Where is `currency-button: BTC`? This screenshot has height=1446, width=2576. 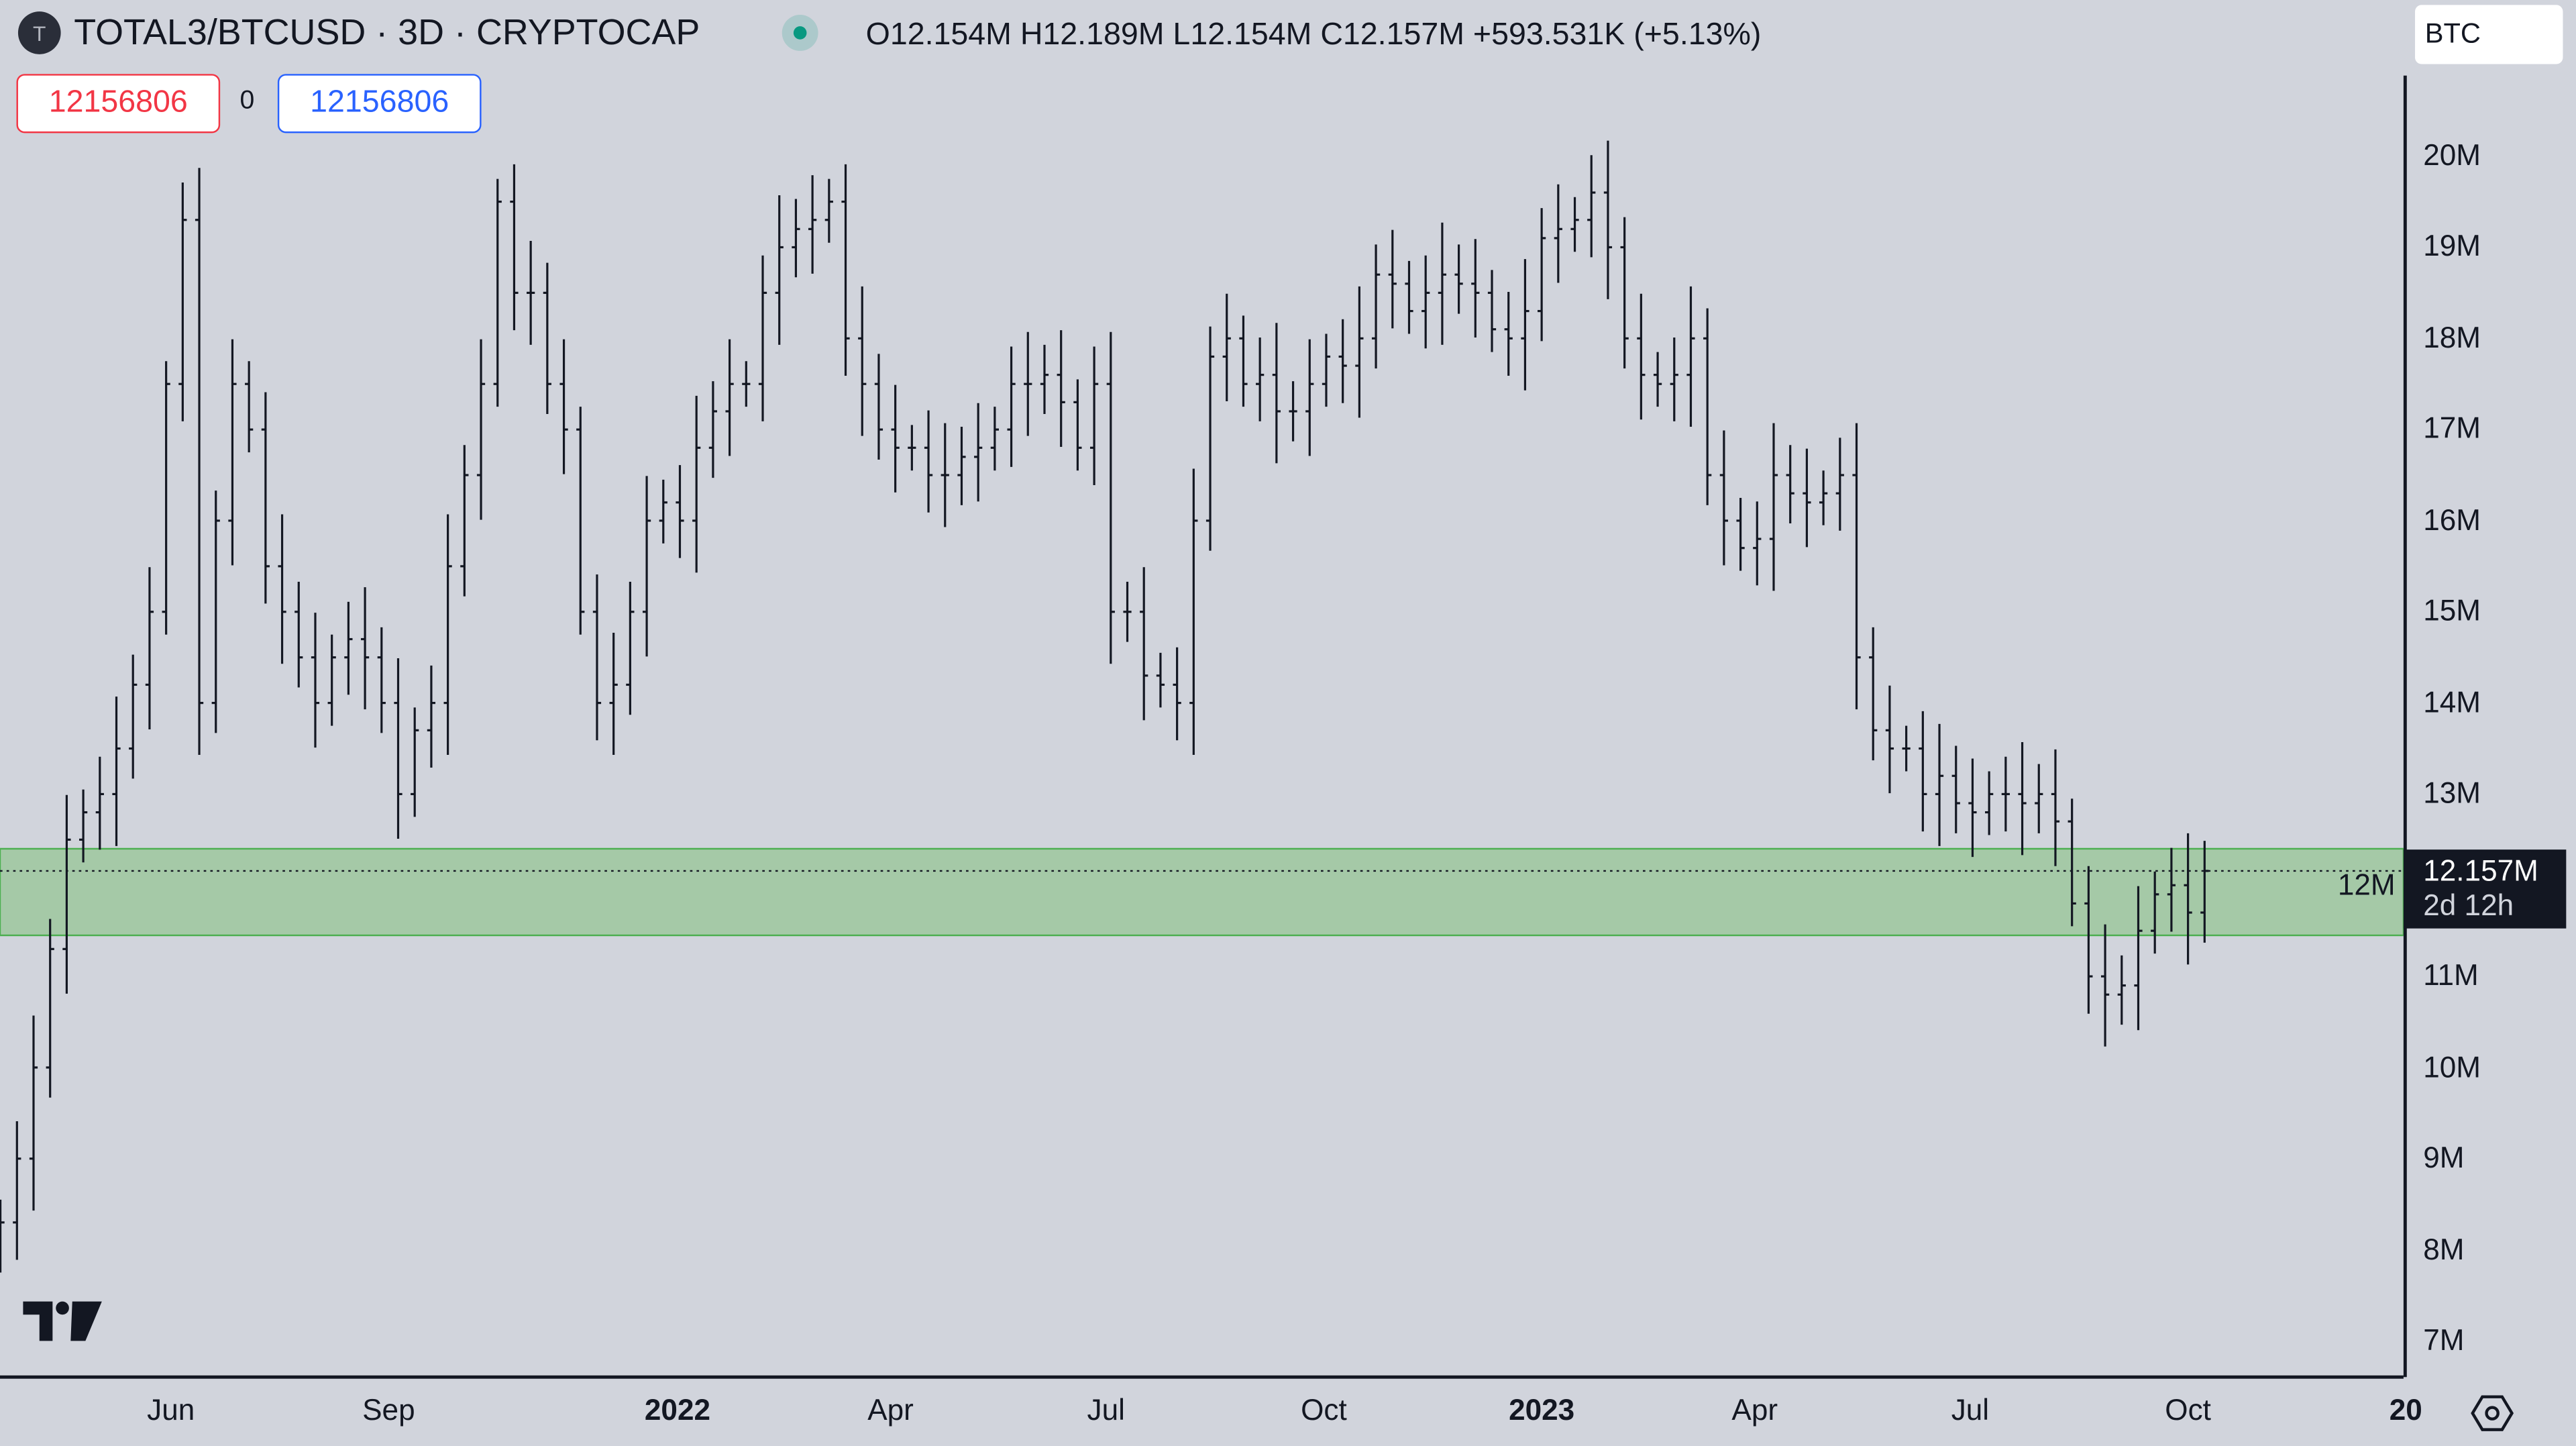
currency-button: BTC is located at coordinates (2489, 34).